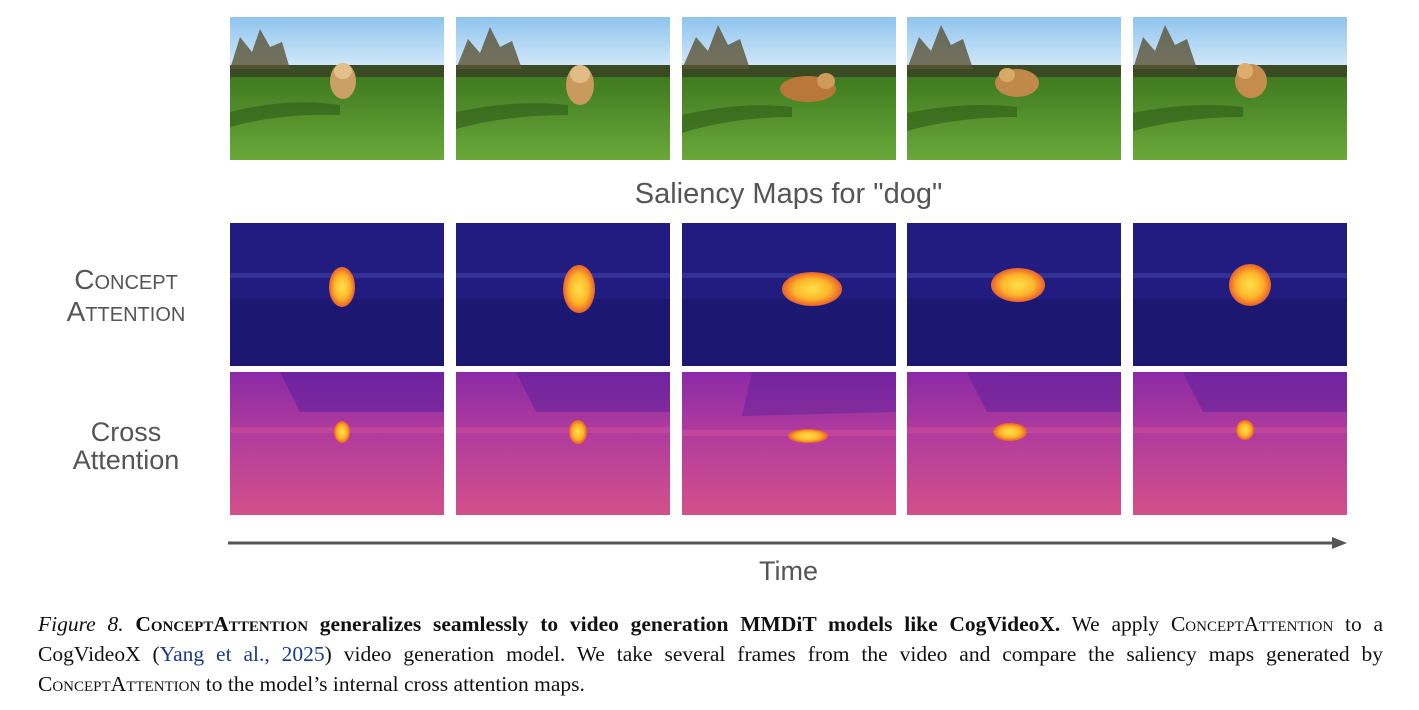  What do you see at coordinates (126, 432) in the screenshot?
I see `cross-attention-label-line1: Cross` at bounding box center [126, 432].